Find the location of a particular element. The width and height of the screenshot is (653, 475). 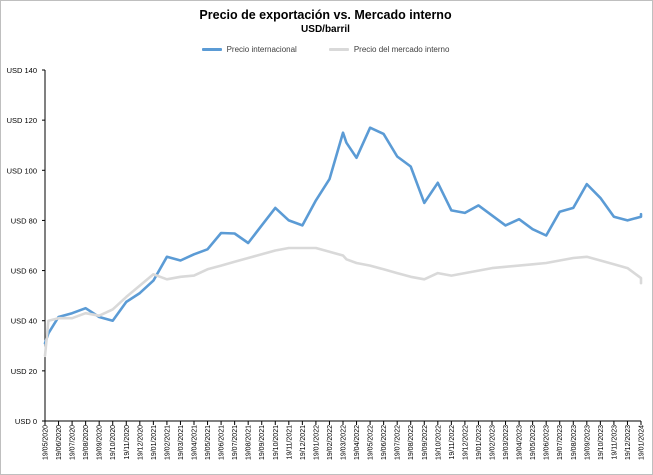

x-tick-label: 19/07/2023 is located at coordinates (560, 442).